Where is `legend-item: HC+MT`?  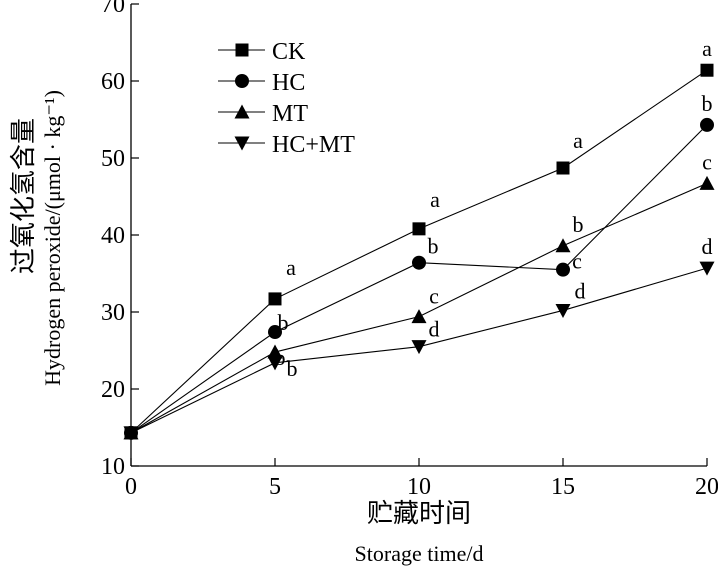 legend-item: HC+MT is located at coordinates (286, 145).